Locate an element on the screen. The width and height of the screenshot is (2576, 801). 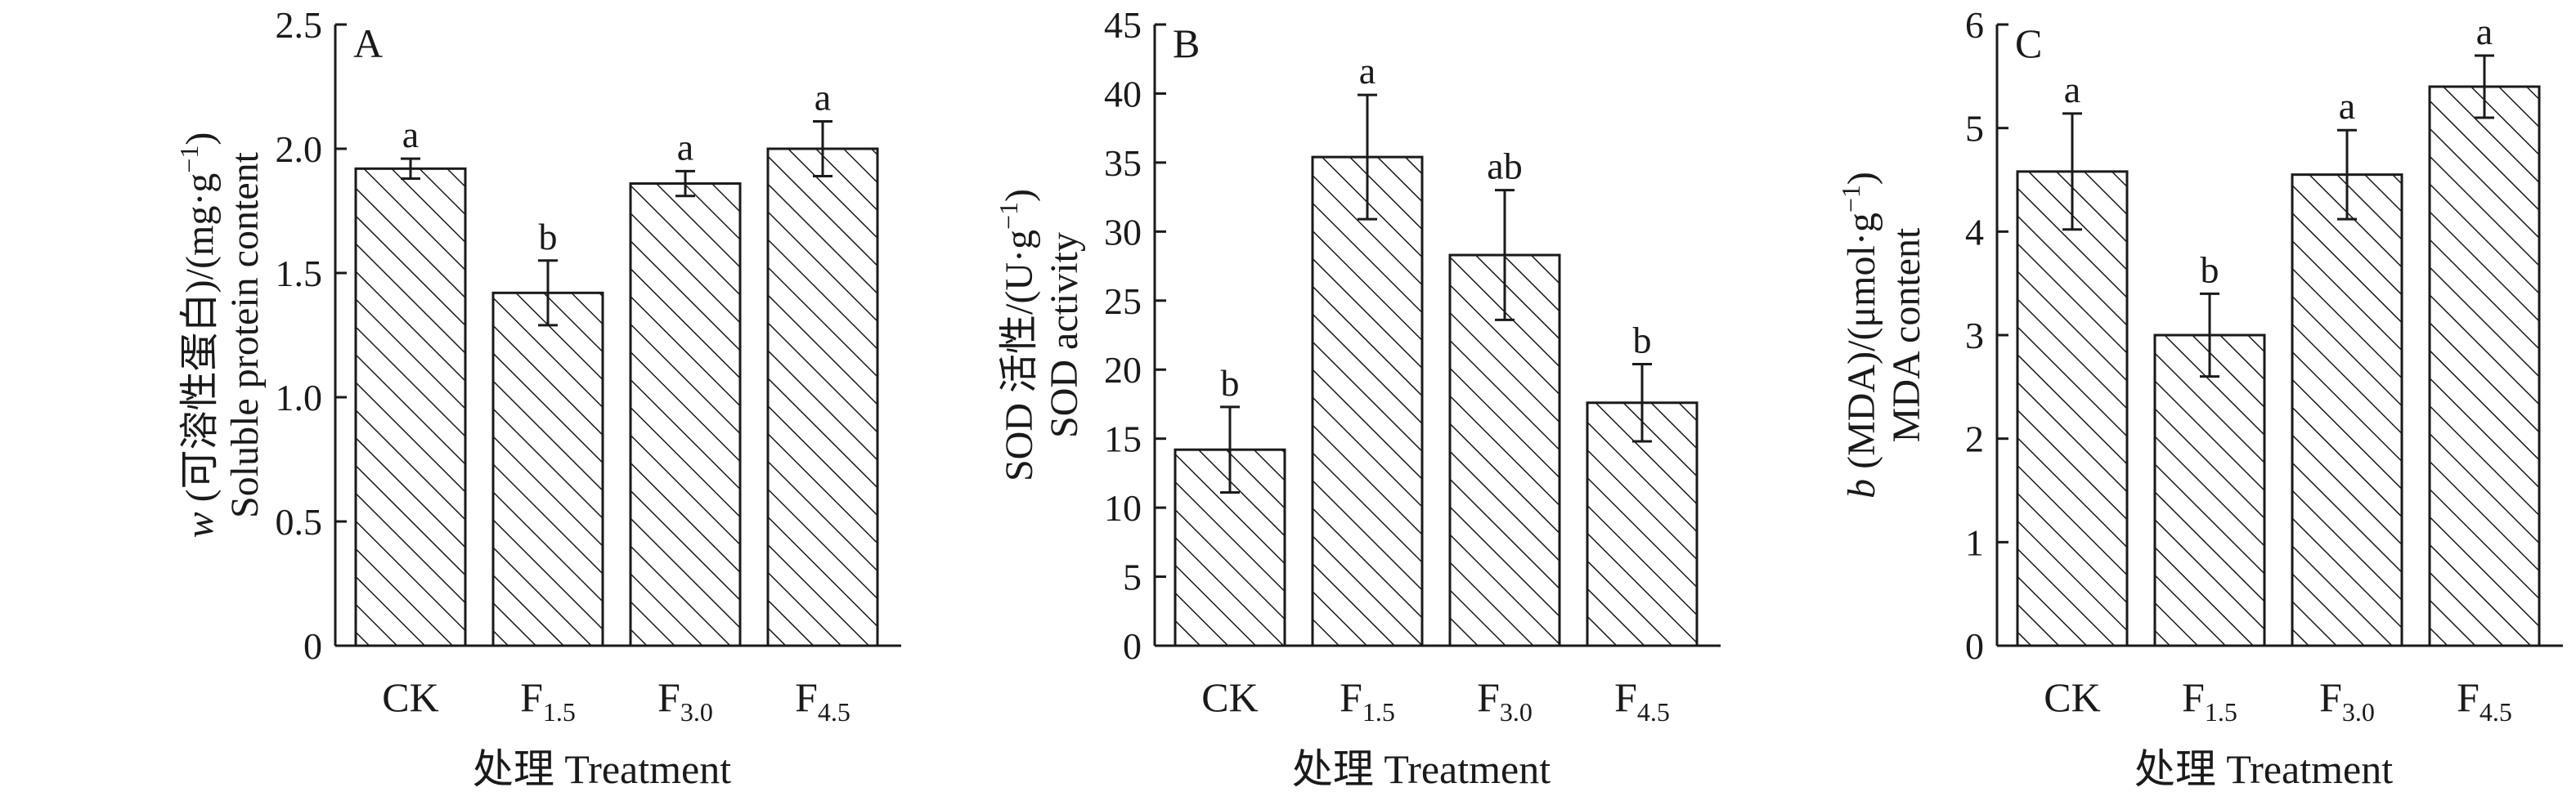
y-axis-title-line1: SOD 活性/(U·g−1) is located at coordinates (1017, 335).